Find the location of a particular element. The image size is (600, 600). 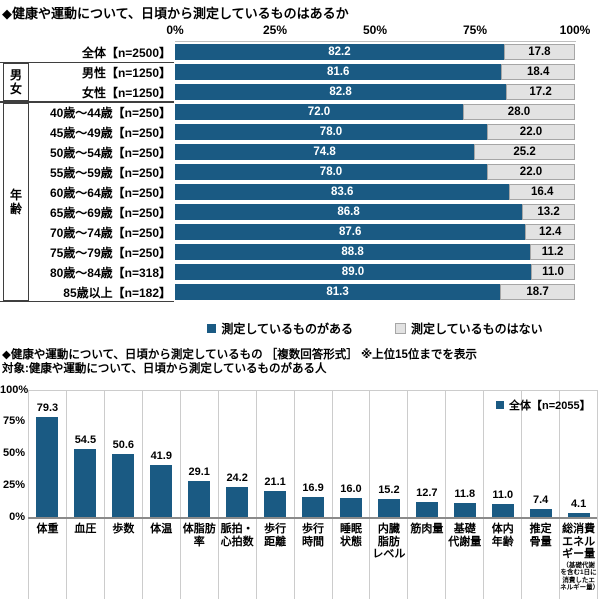

row-label: 50歳～54歳【n=250】 is located at coordinates (110, 152).